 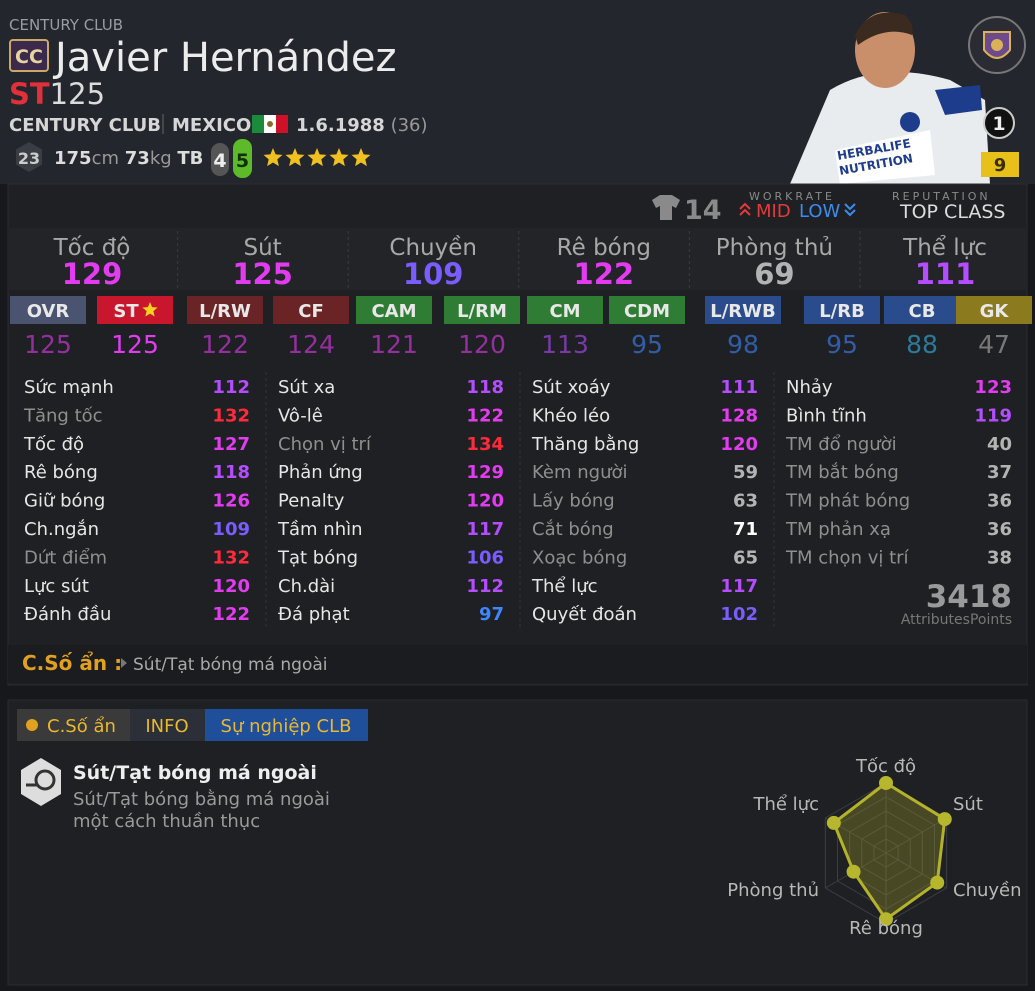 What do you see at coordinates (916, 835) in the screenshot?
I see `radar-spoke` at bounding box center [916, 835].